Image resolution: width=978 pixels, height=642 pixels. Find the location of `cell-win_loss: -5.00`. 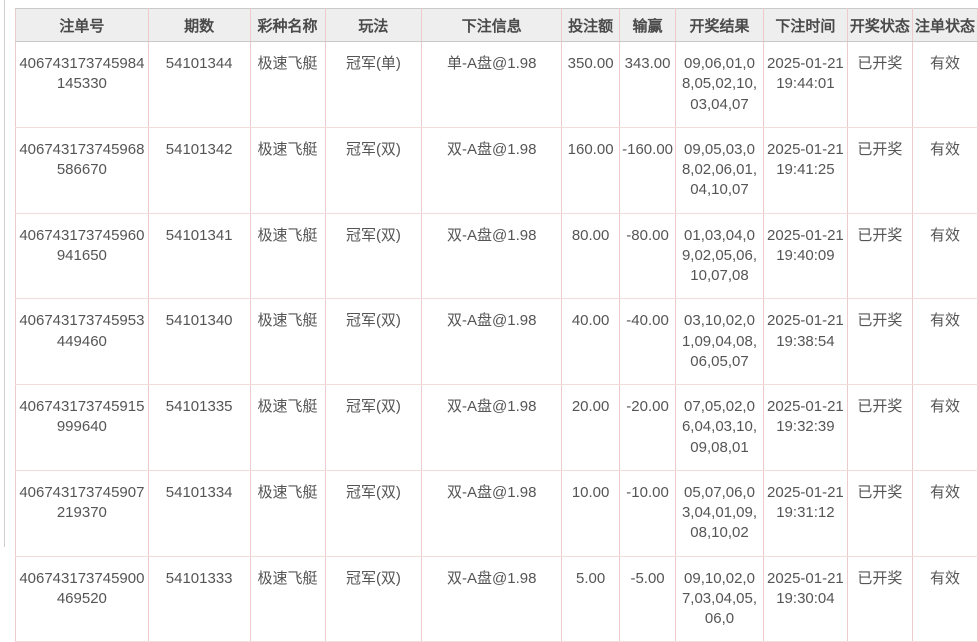

cell-win_loss: -5.00 is located at coordinates (648, 599).